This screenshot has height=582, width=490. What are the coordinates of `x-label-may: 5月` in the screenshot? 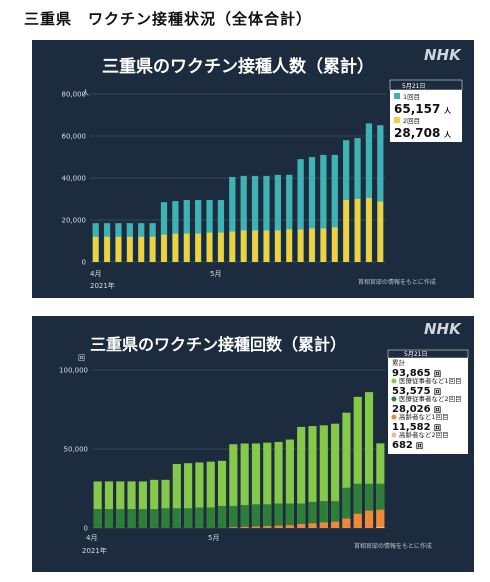 It's located at (215, 274).